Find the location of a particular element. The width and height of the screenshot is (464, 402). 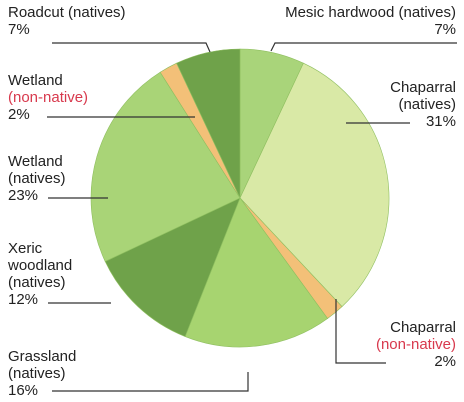

pie-slice-roadcut-natives is located at coordinates (208, 123).